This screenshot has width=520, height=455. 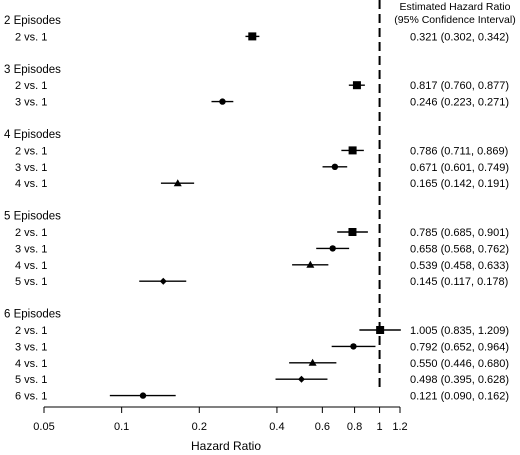 What do you see at coordinates (459, 103) in the screenshot?
I see `ci-text: 0.246 (0.223, 0.271)` at bounding box center [459, 103].